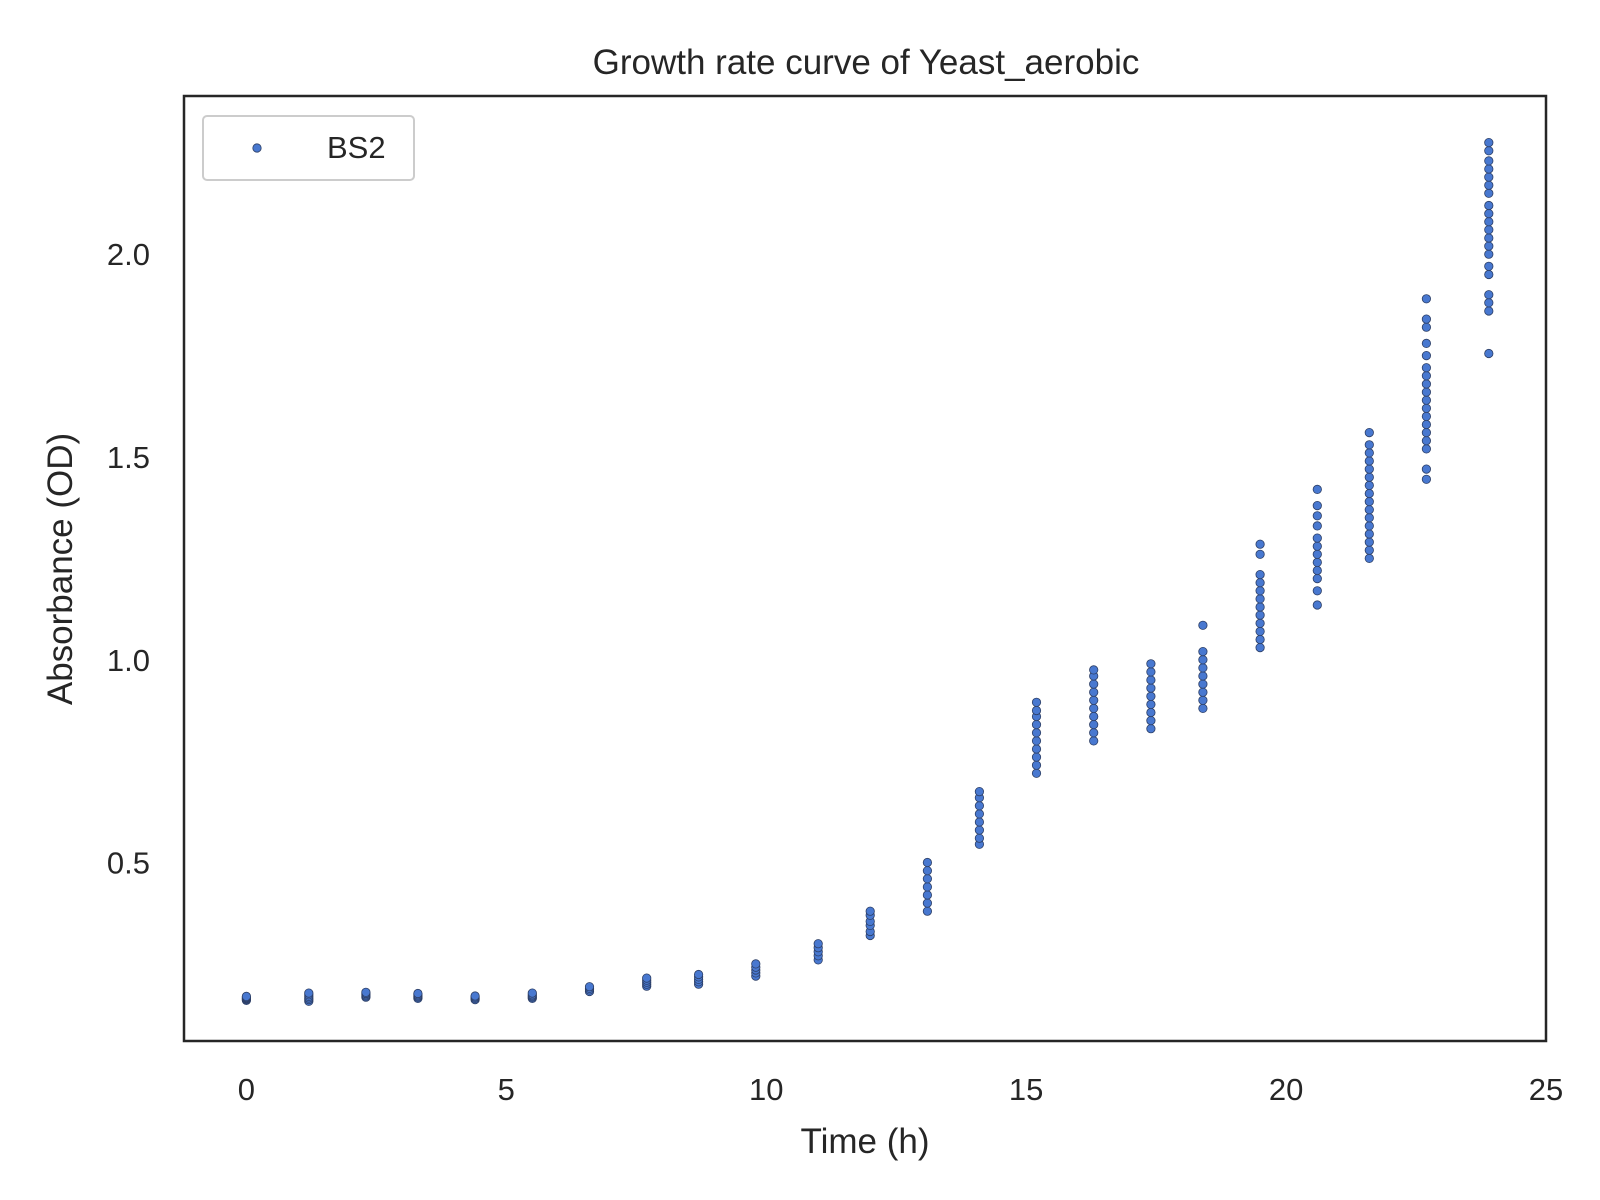  I want to click on y-tick-label: 0.5, so click(128, 863).